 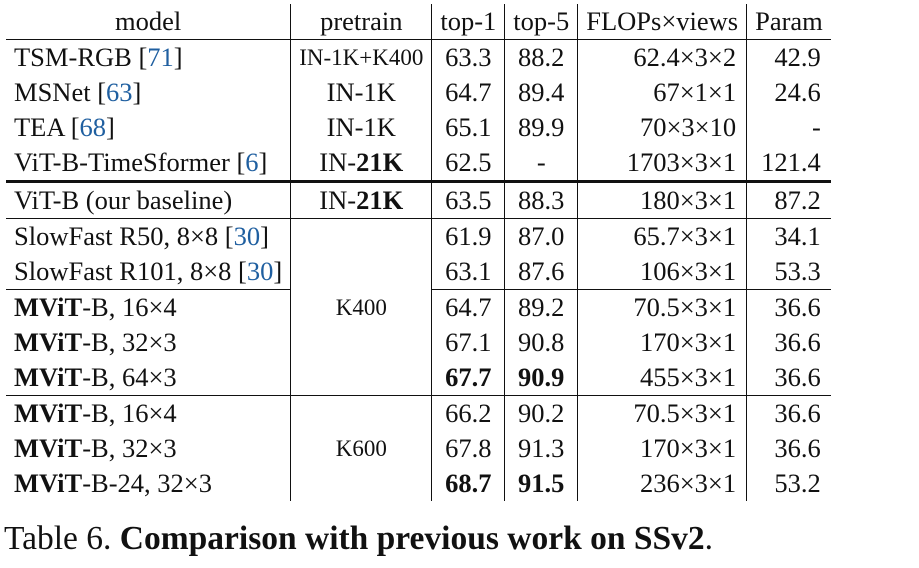 I want to click on cell-top5: 89.4, so click(x=541, y=92).